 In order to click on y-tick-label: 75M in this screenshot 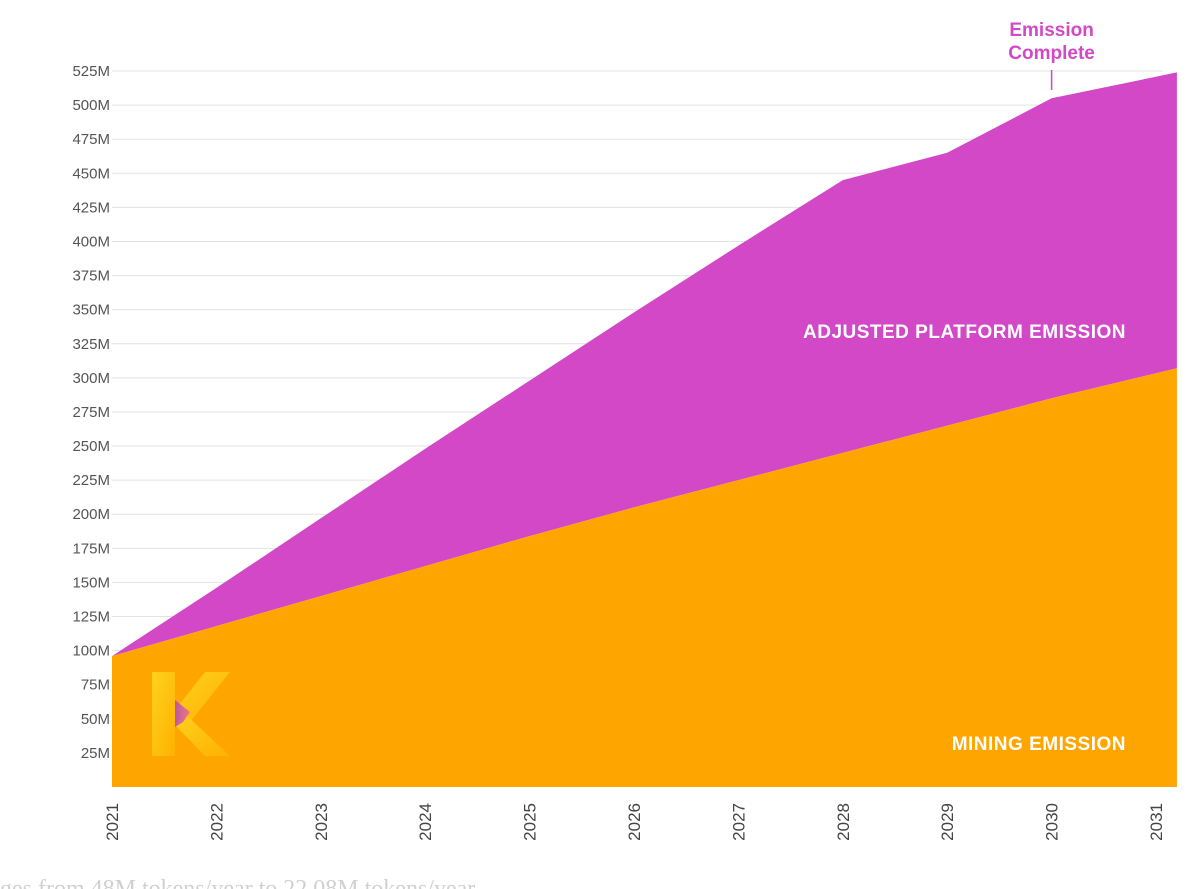, I will do `click(95, 685)`.